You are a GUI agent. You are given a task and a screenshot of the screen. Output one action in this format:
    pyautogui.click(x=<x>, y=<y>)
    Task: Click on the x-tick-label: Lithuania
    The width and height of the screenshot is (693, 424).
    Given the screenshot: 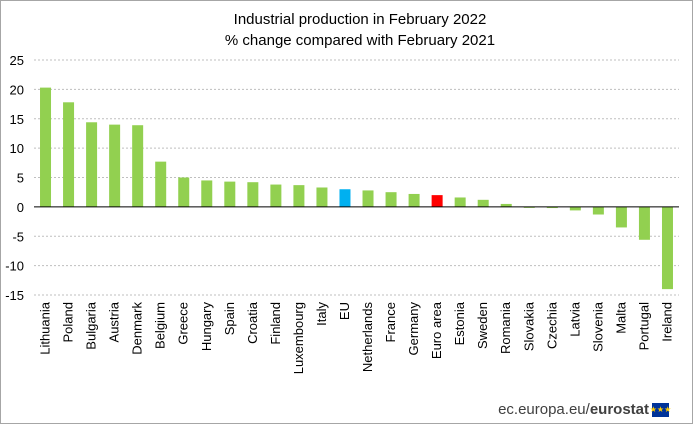 What is the action you would take?
    pyautogui.click(x=45, y=328)
    